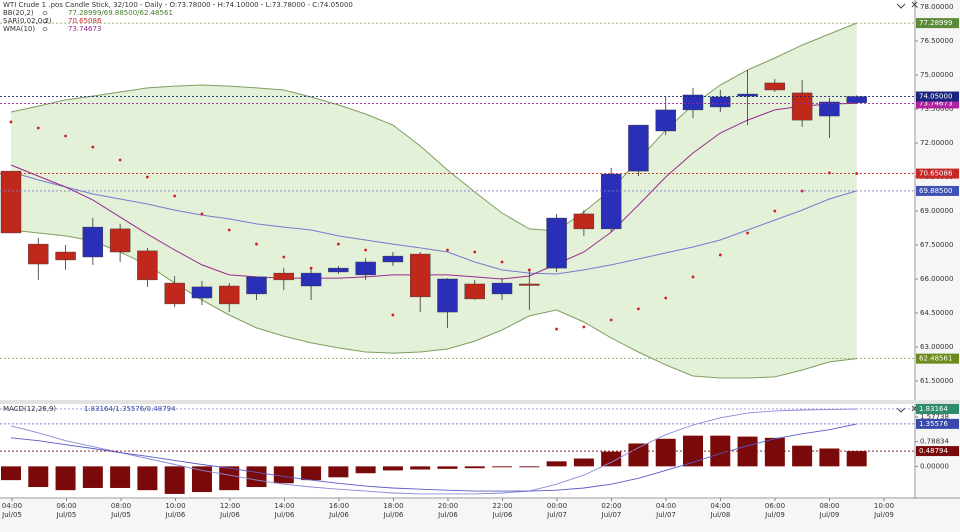 This screenshot has height=532, width=960. I want to click on y-tick-label: 64.50000, so click(936, 313).